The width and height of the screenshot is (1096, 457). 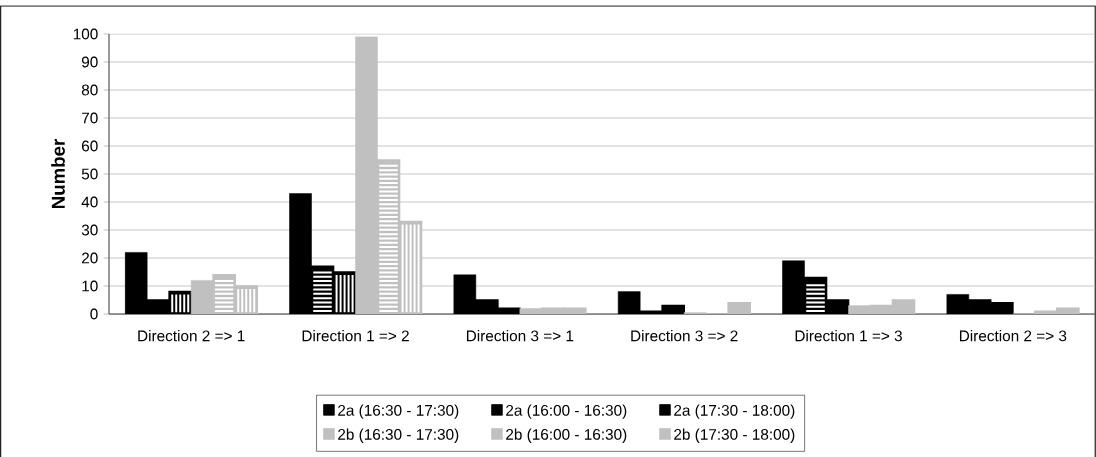 I want to click on x-tick-label: Direction 1 => 3, so click(x=848, y=336).